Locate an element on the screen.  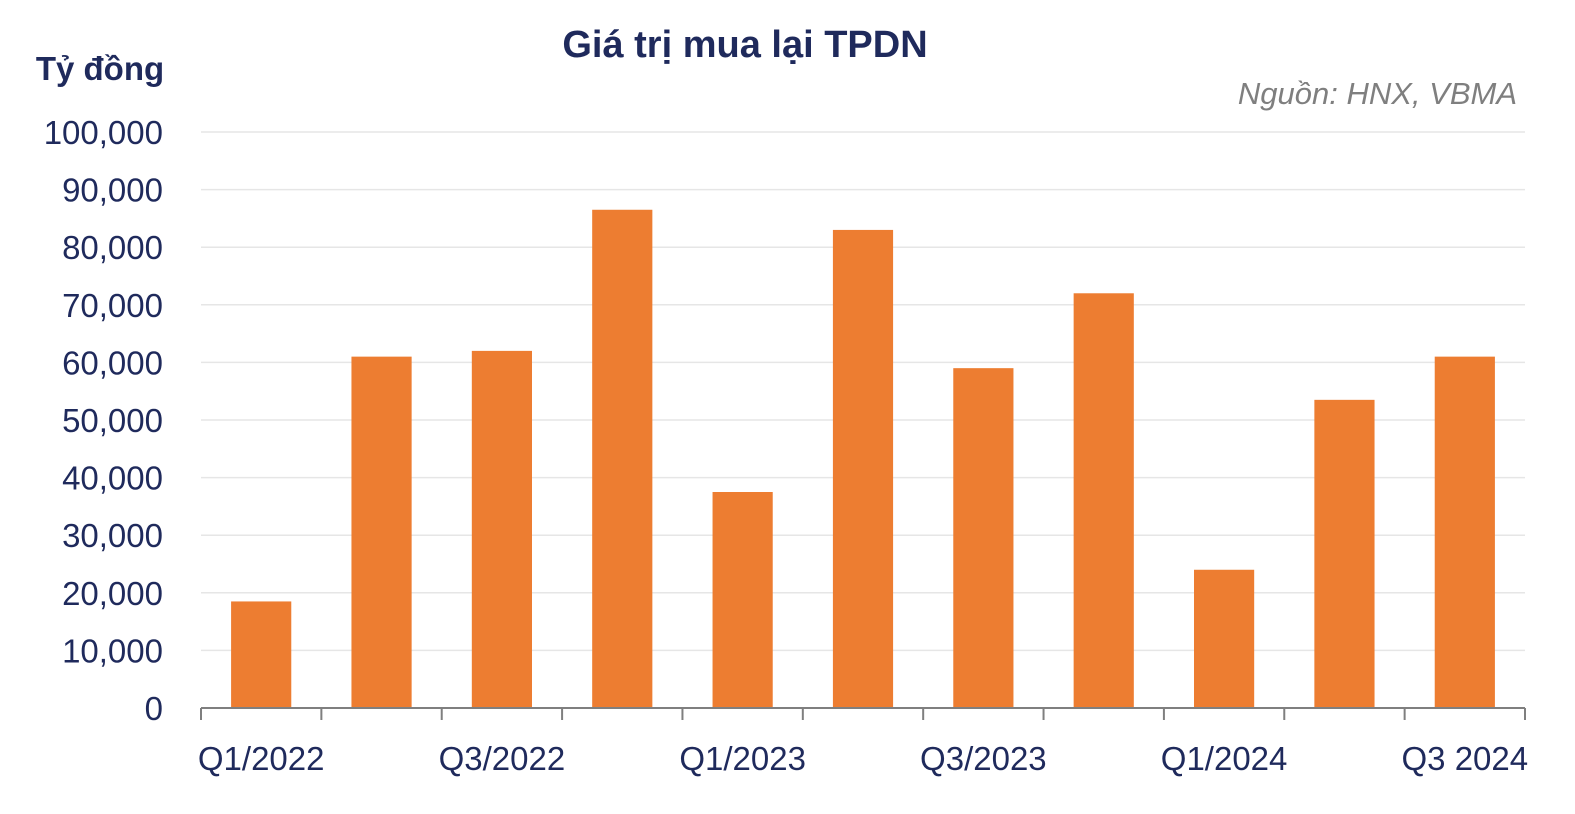
bar-q1-2024 is located at coordinates (1224, 638).